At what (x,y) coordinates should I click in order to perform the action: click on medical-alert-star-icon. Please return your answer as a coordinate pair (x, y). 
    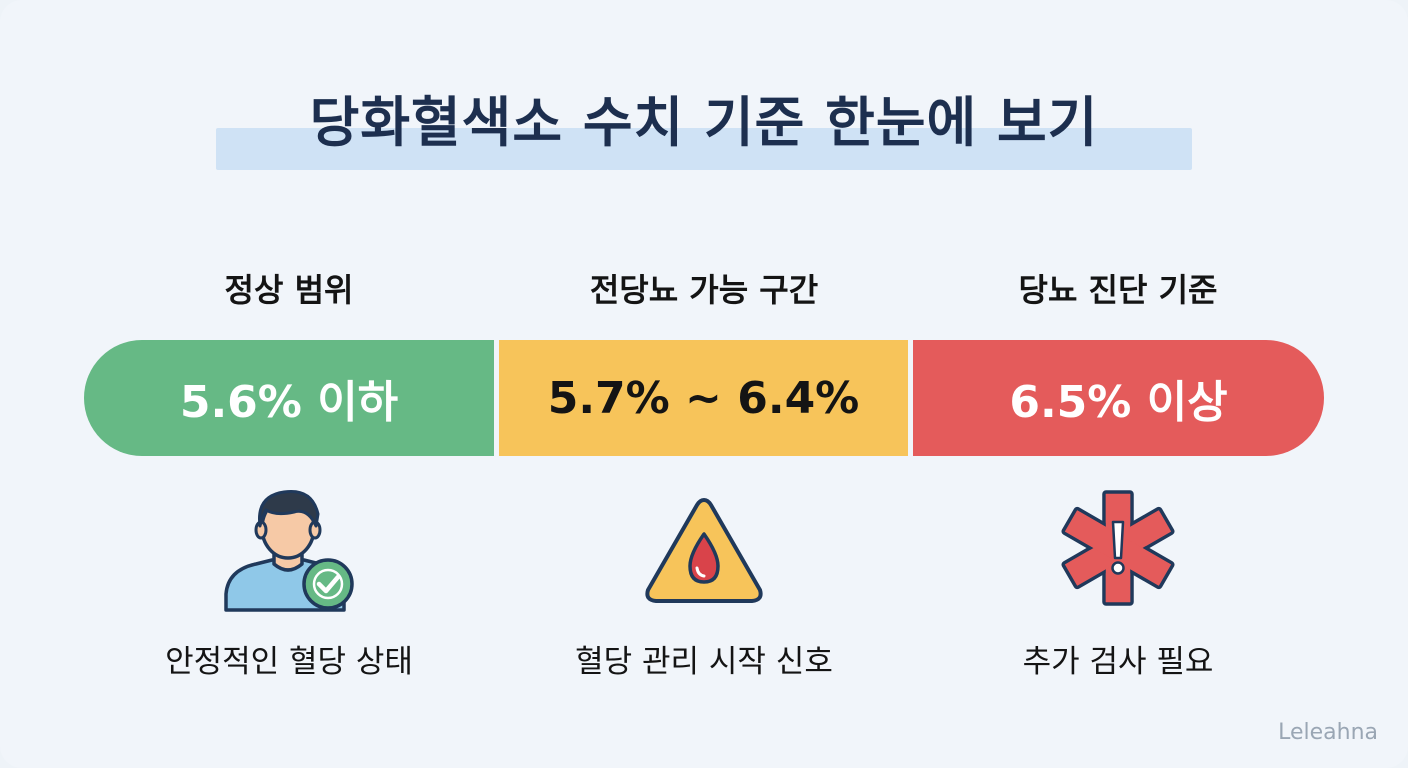
    Looking at the image, I should click on (1118, 548).